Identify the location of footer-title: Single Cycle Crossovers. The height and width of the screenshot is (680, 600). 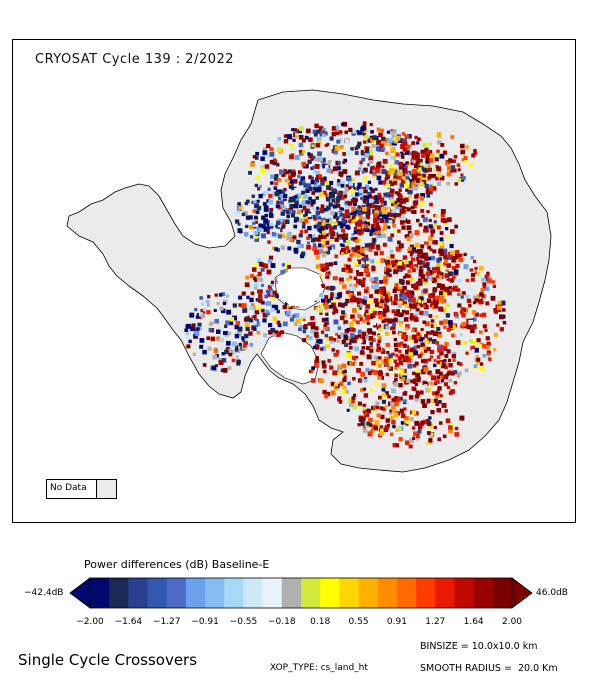
(108, 660).